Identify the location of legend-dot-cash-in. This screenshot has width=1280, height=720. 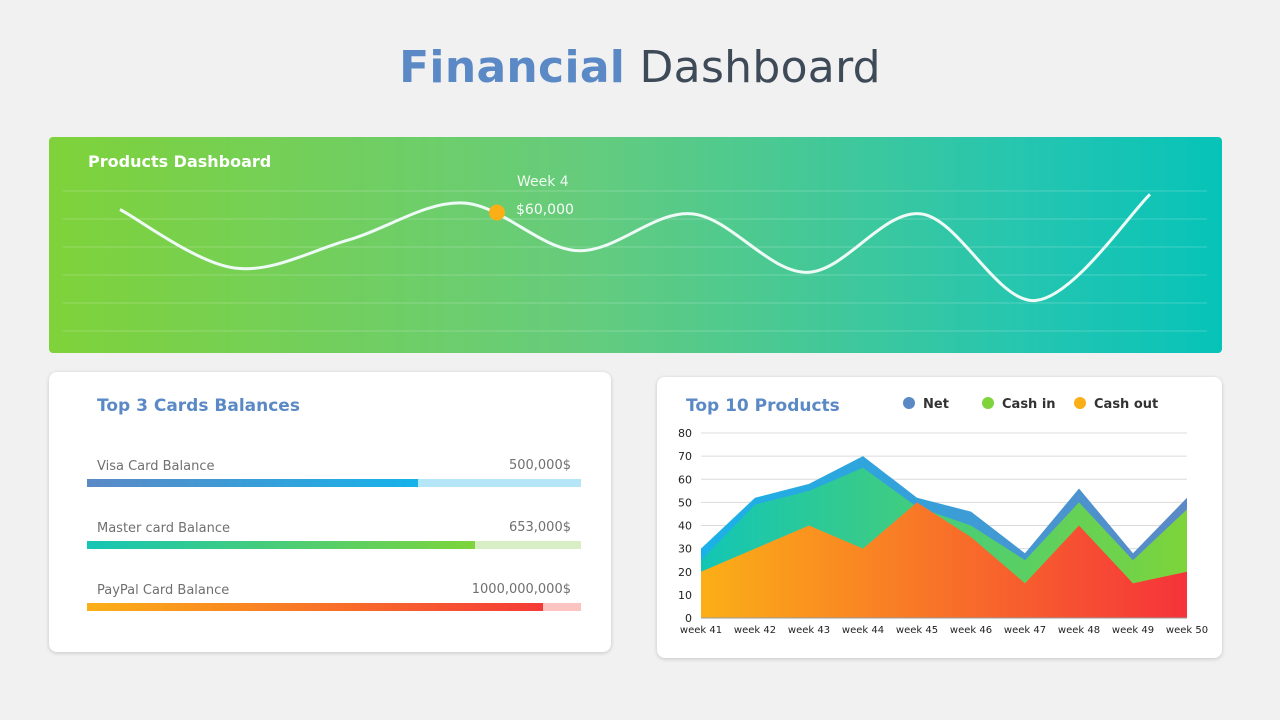
(988, 403).